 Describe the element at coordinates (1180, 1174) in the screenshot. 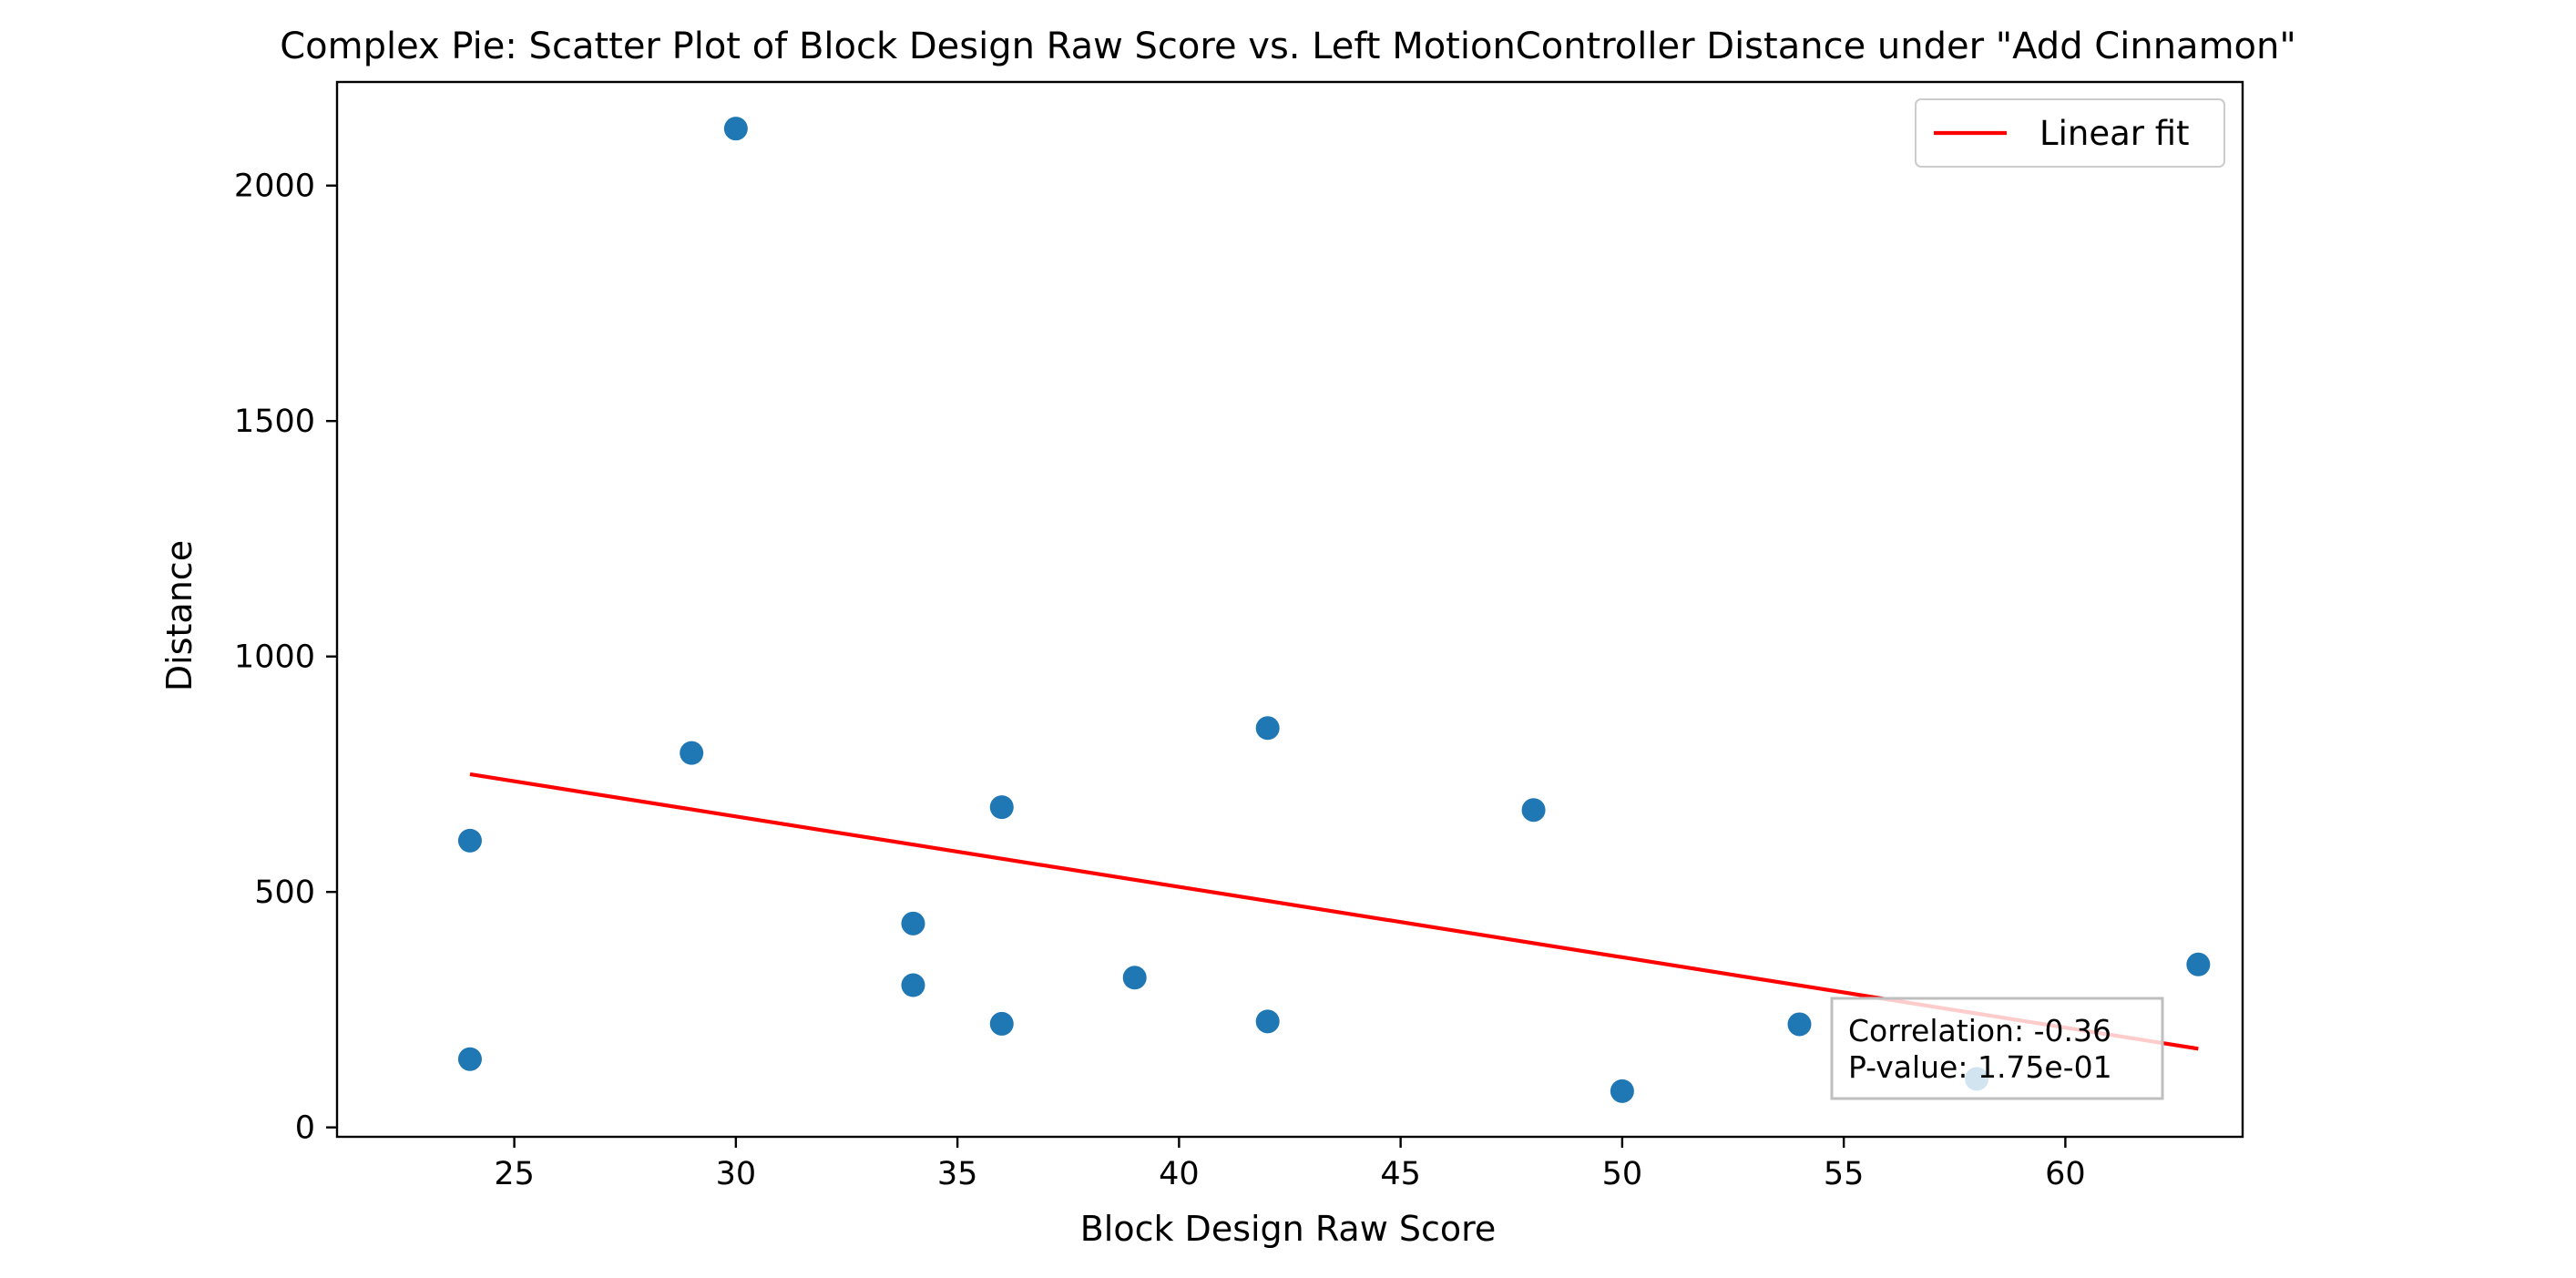

I see `x-tick-label-3: 40` at that location.